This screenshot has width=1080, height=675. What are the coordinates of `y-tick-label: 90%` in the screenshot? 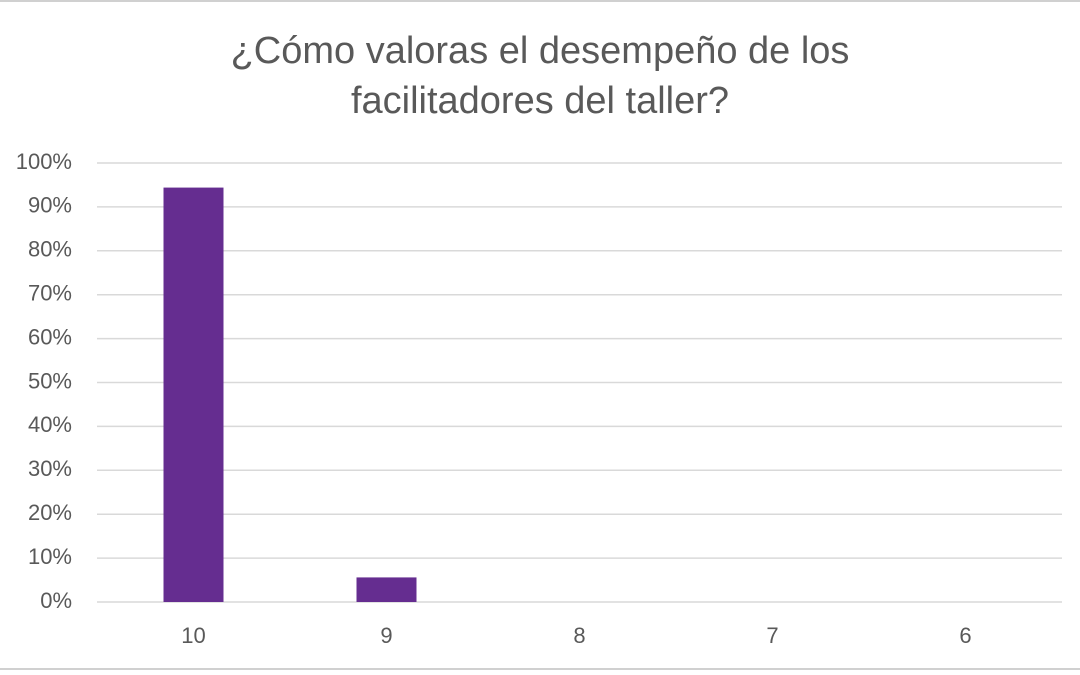 It's located at (50, 205).